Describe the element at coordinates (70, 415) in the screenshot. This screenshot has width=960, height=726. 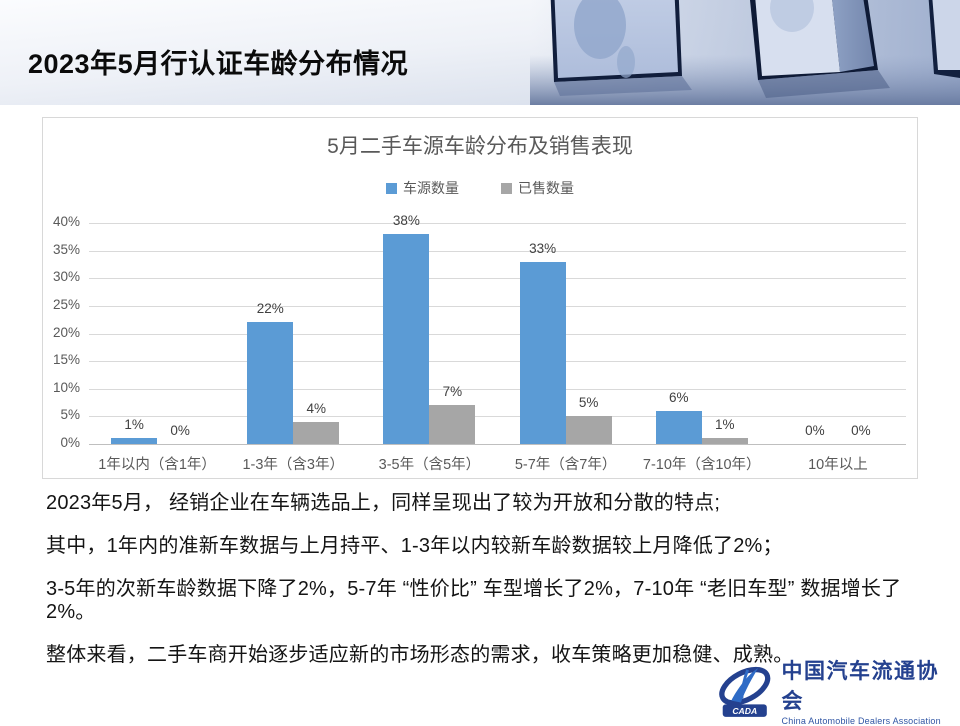
I see `y-tick-label: 5%` at that location.